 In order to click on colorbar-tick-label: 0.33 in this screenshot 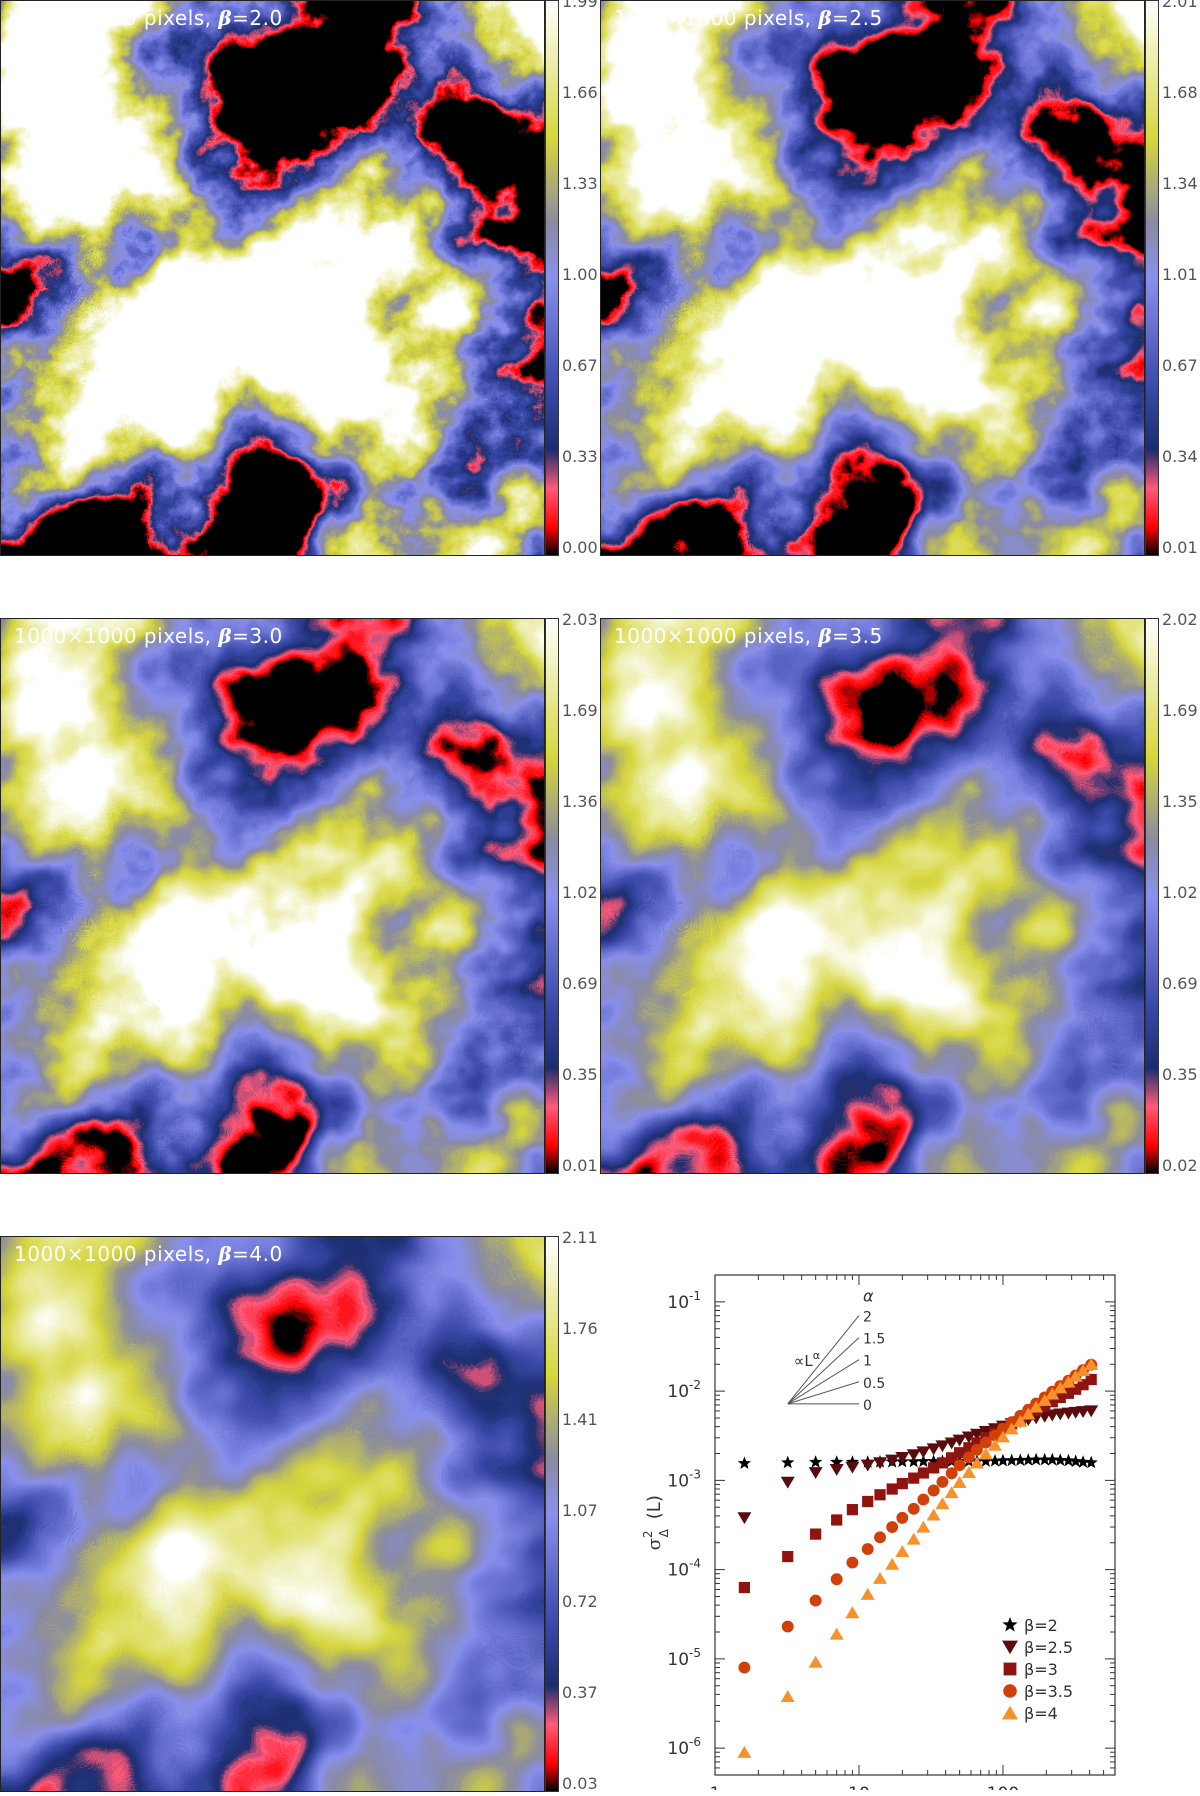, I will do `click(580, 456)`.